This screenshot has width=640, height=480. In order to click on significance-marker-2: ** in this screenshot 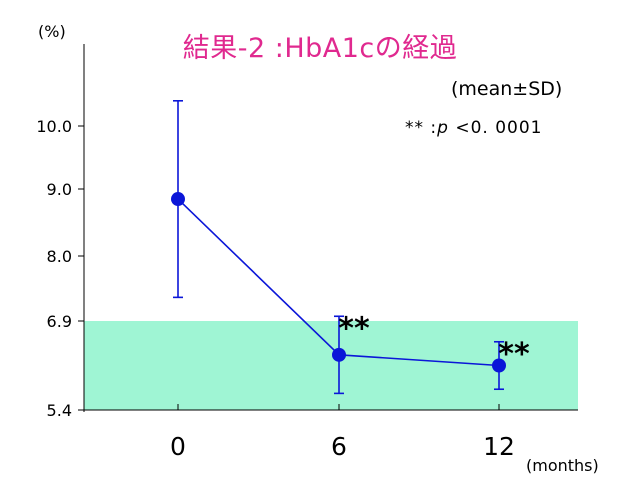, I will do `click(514, 354)`.